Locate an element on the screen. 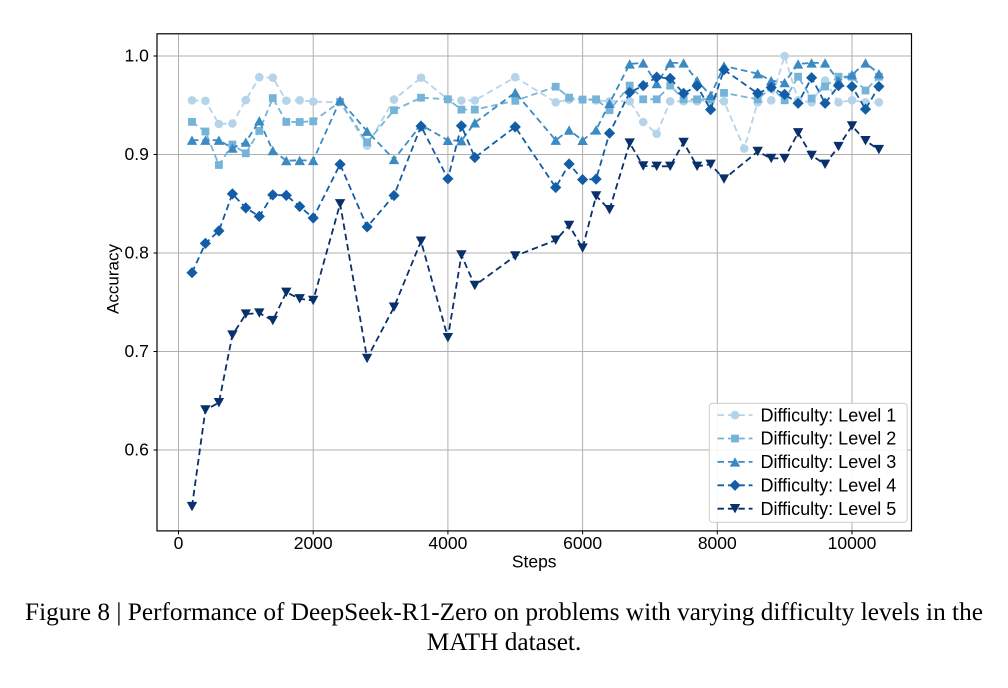  svg-text: 0.6 is located at coordinates (136, 449).